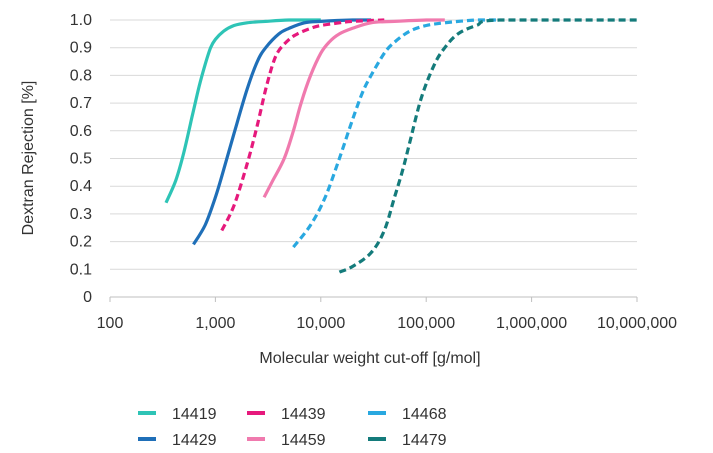 The height and width of the screenshot is (453, 713). What do you see at coordinates (81, 159) in the screenshot?
I see `y-tick-label: 0.5` at bounding box center [81, 159].